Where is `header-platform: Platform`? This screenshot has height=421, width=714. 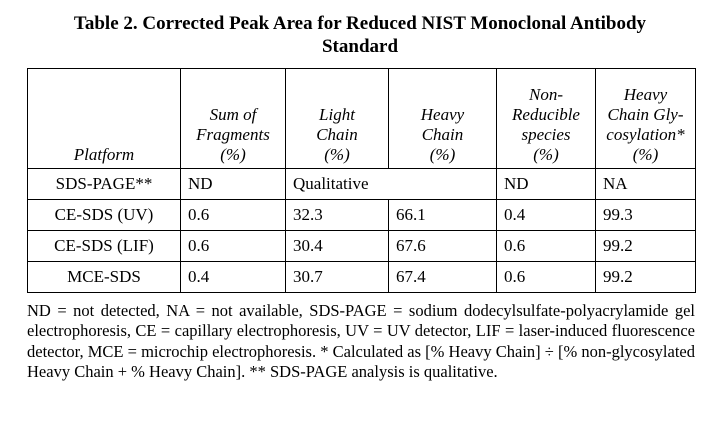 header-platform: Platform is located at coordinates (104, 118).